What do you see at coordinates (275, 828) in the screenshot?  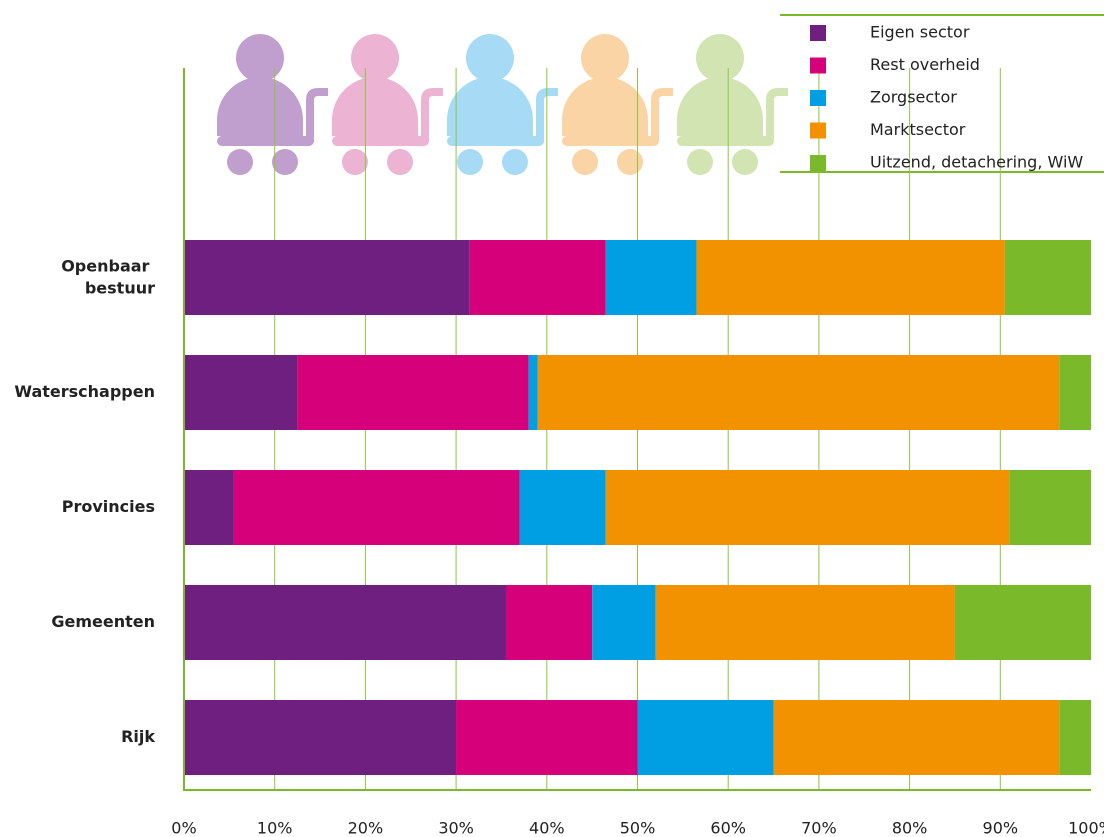 I see `x-tick-label: 10%` at bounding box center [275, 828].